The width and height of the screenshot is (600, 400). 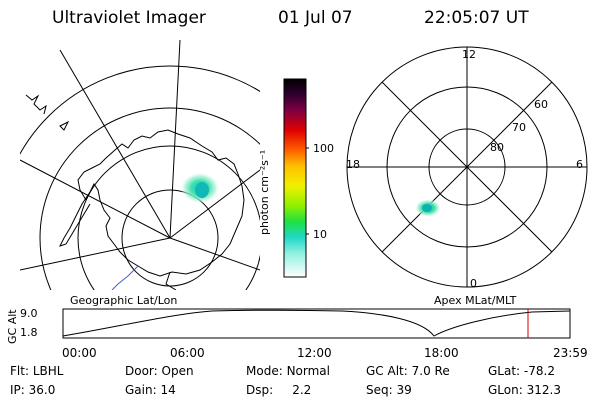 What do you see at coordinates (29, 332) in the screenshot?
I see `y-tick-1.8: 1.8` at bounding box center [29, 332].